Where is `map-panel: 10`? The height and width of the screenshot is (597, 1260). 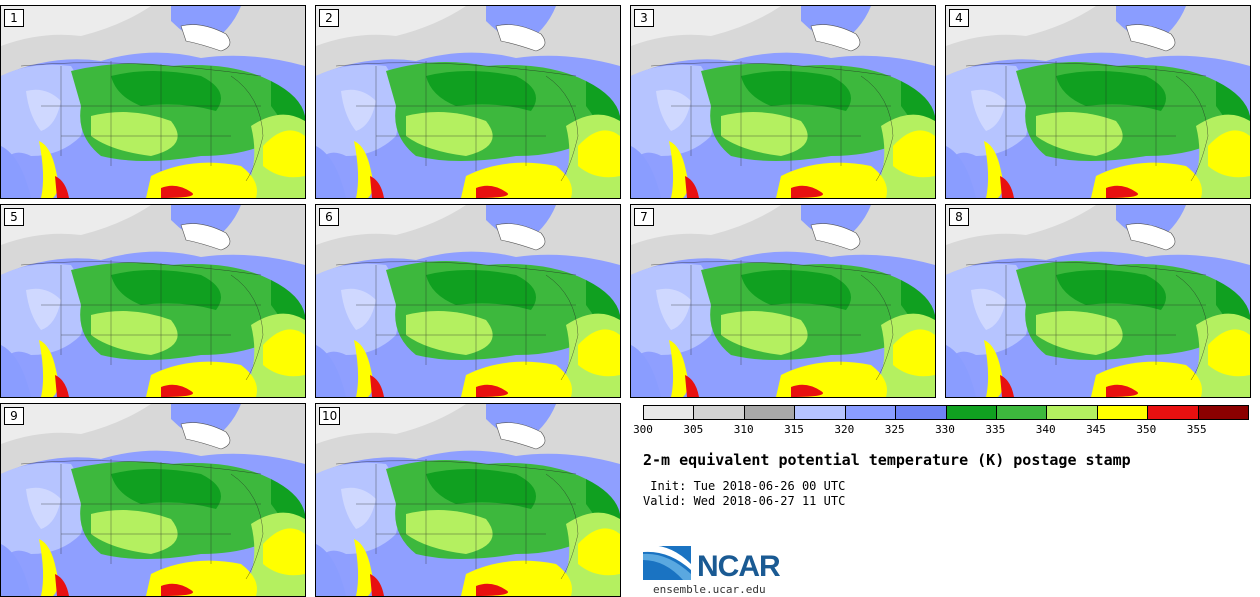 map-panel: 10 is located at coordinates (468, 500).